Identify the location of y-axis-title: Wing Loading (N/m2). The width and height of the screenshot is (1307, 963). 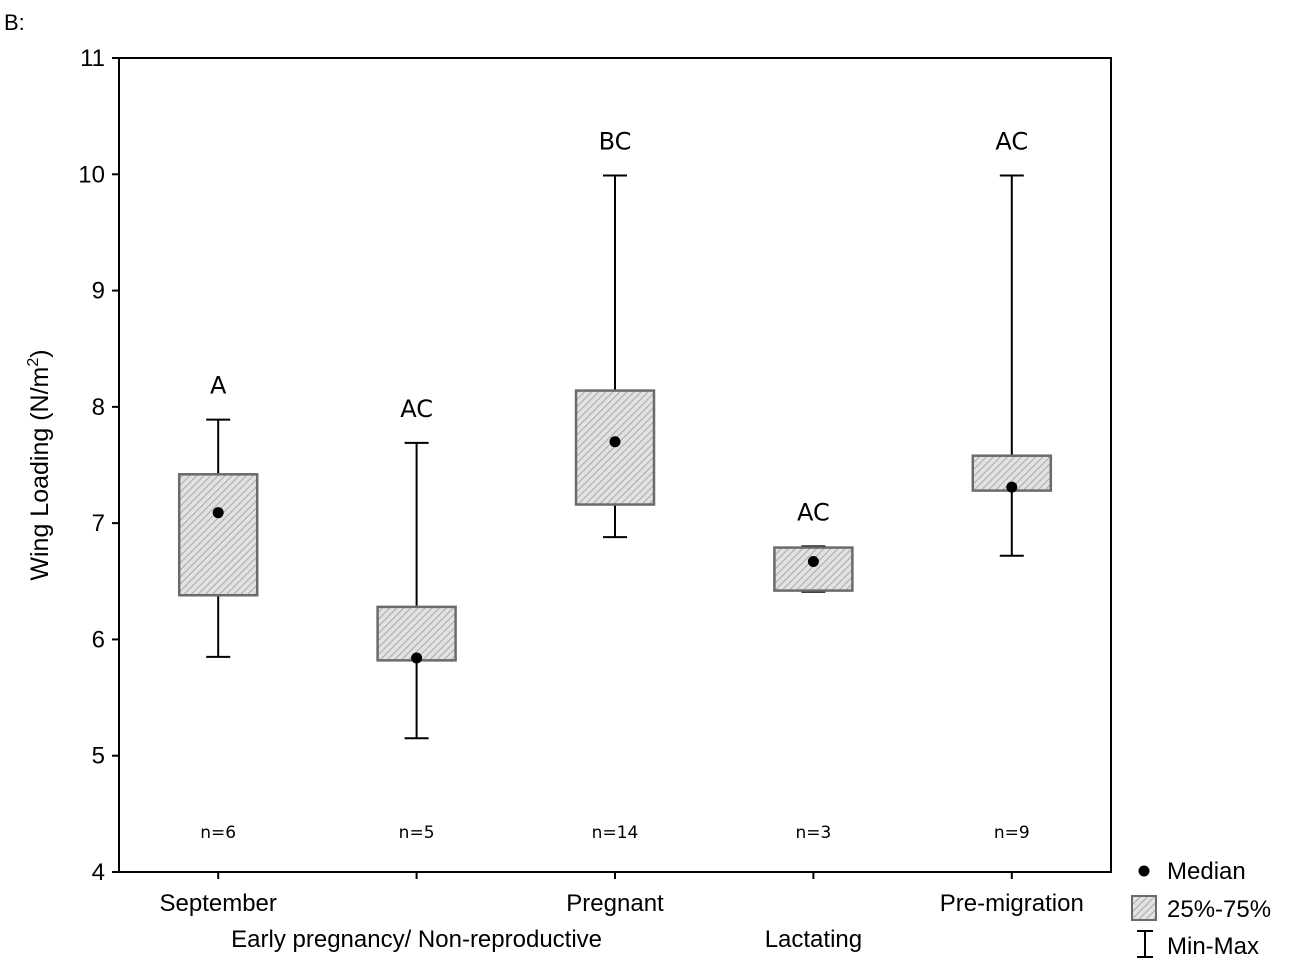
(39, 464).